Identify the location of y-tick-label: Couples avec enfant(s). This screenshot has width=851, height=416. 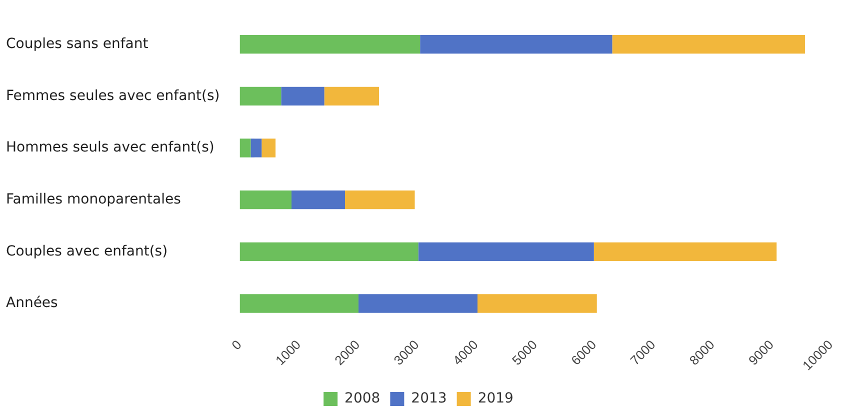
(87, 251).